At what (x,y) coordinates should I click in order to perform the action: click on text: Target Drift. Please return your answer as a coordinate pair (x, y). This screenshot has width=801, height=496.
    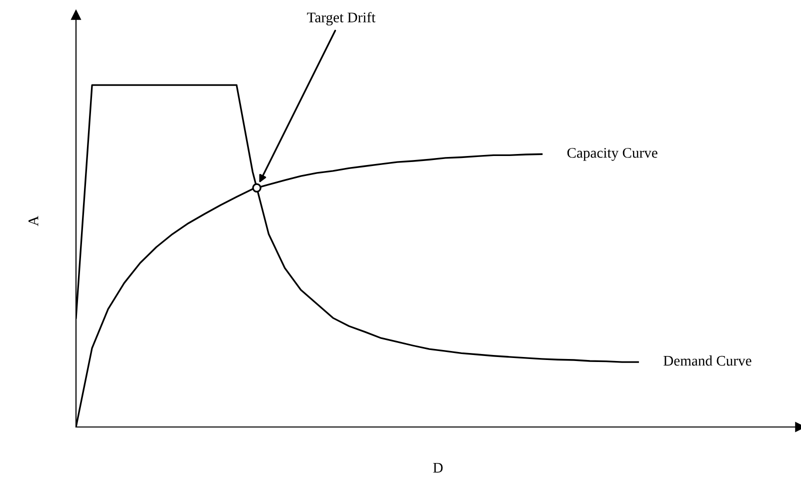
    Looking at the image, I should click on (341, 19).